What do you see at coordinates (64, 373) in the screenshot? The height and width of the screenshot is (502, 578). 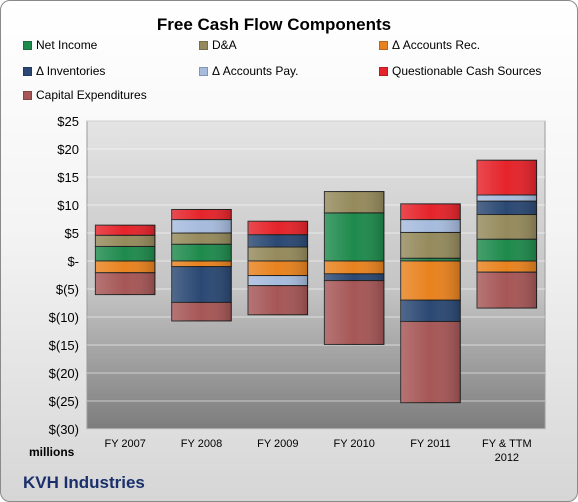 I see `y-tick-label: $(20)` at bounding box center [64, 373].